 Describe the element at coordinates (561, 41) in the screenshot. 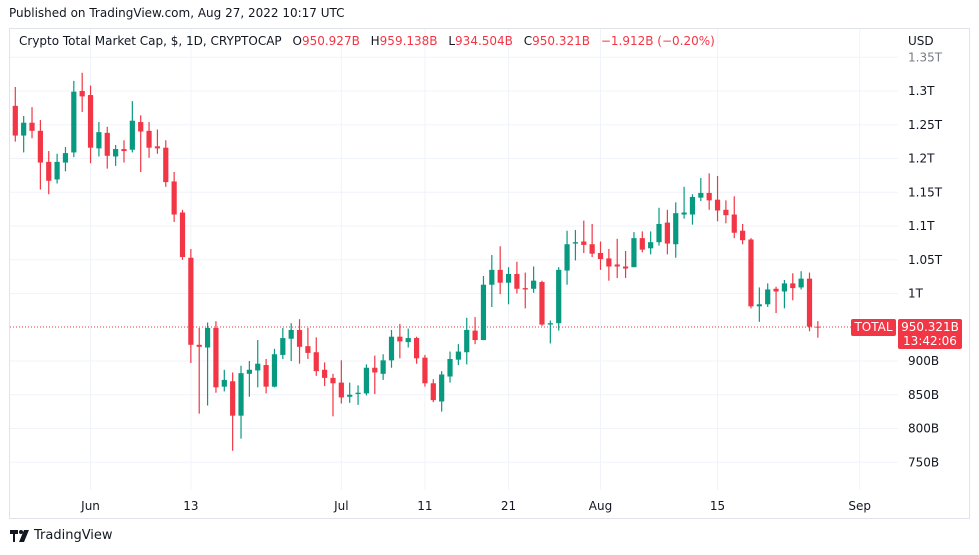

I see `close-value: 950.321B` at that location.